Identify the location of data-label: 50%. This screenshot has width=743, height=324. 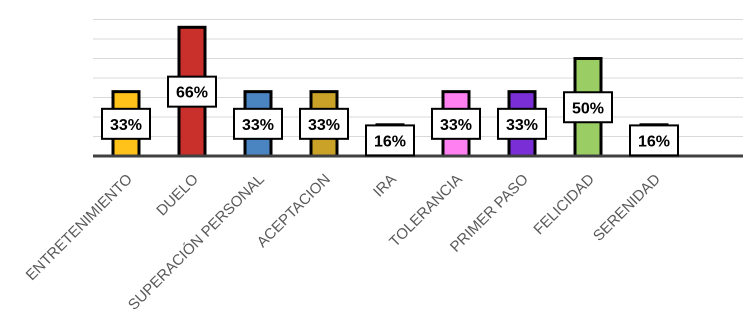
(588, 107).